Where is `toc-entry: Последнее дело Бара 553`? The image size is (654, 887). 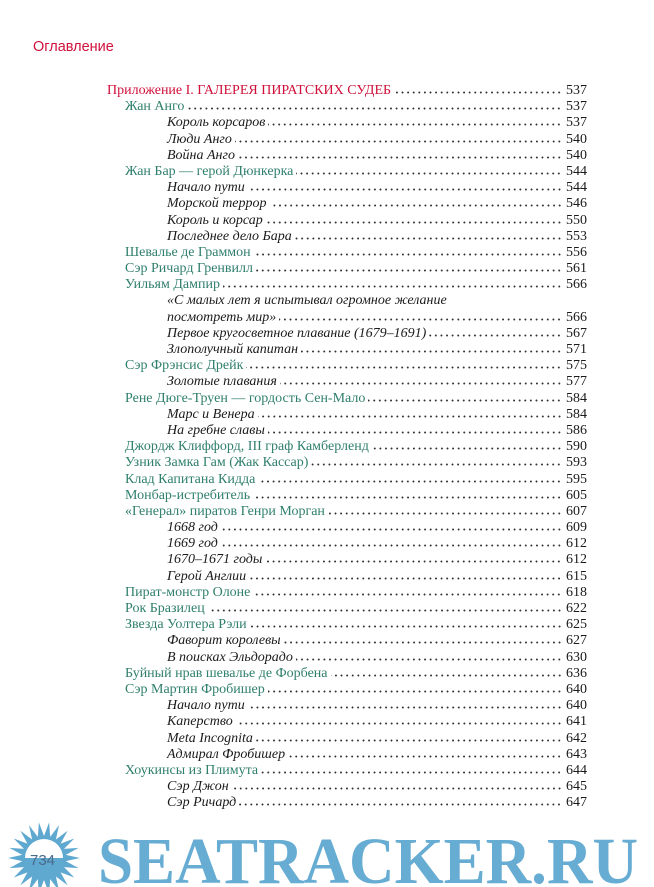 toc-entry: Последнее дело Бара 553 is located at coordinates (327, 237).